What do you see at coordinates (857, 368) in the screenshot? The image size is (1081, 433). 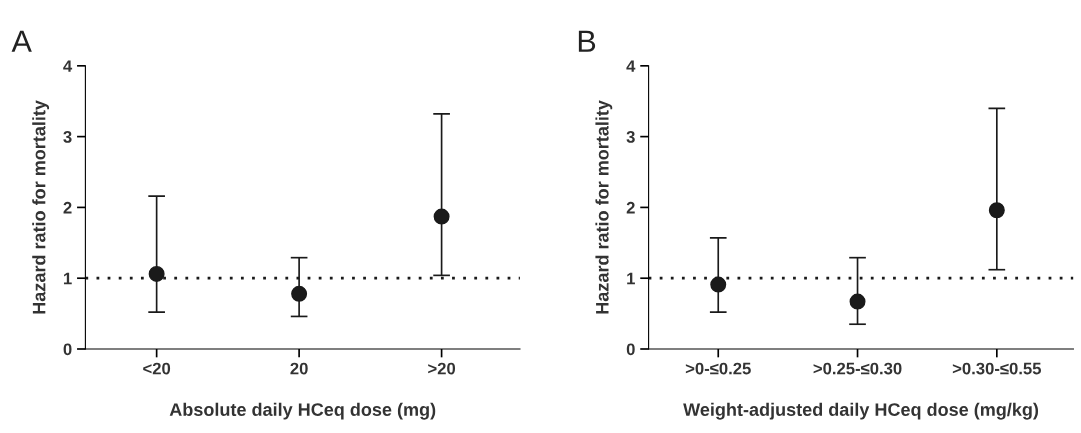 I see `x-tick-label: >0.25-≤0.30` at bounding box center [857, 368].